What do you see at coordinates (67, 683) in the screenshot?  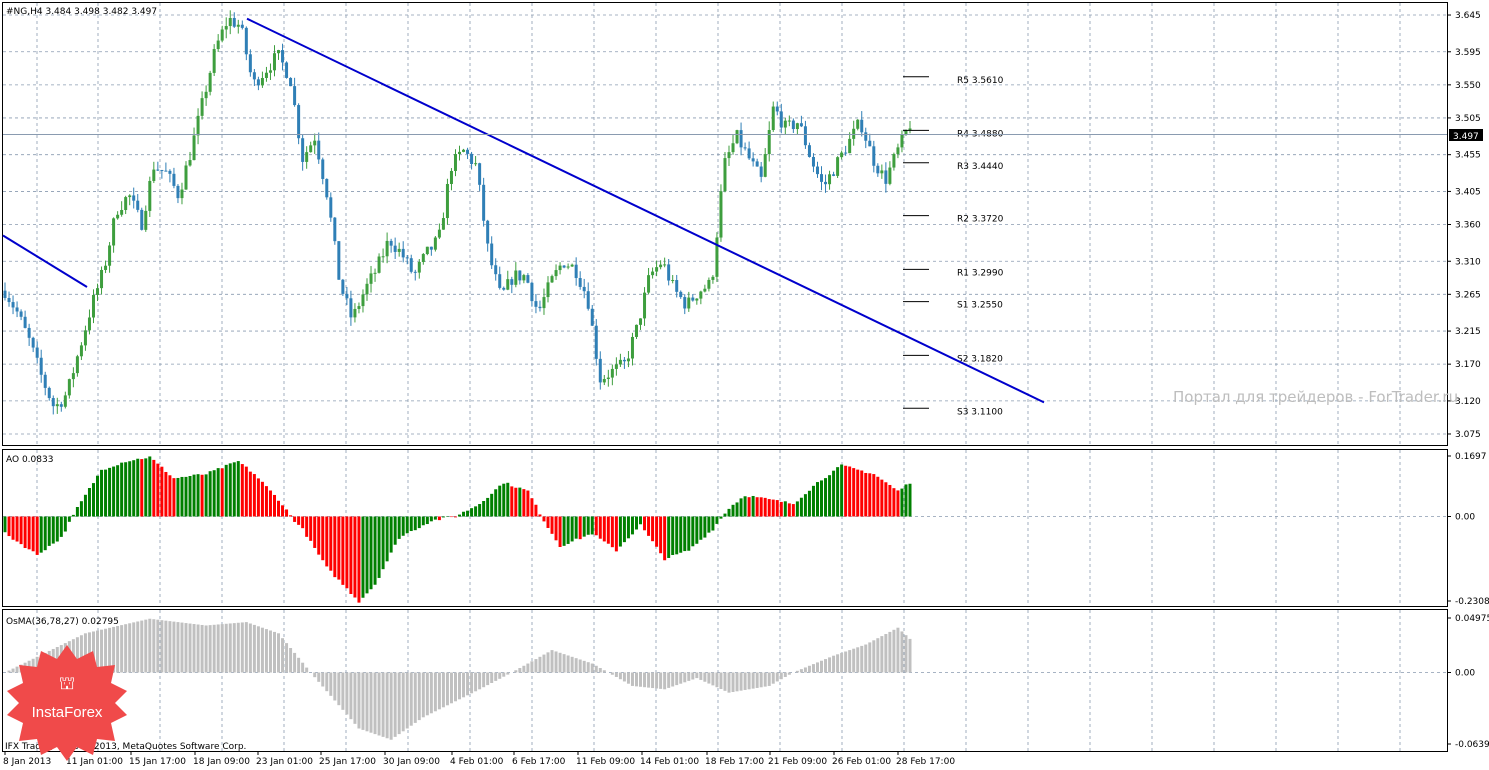 I see `instaforex-glyph-icon: ⛫` at bounding box center [67, 683].